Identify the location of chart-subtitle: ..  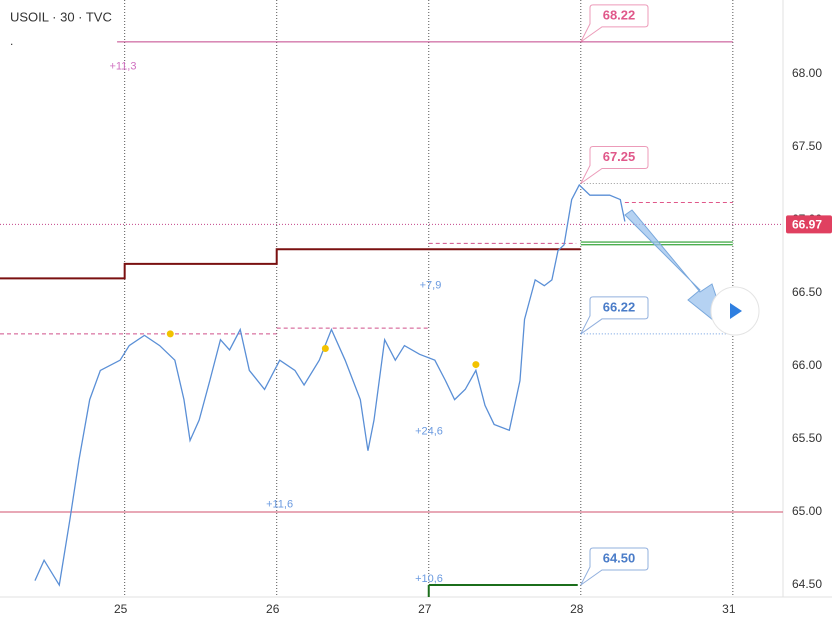
(11, 41).